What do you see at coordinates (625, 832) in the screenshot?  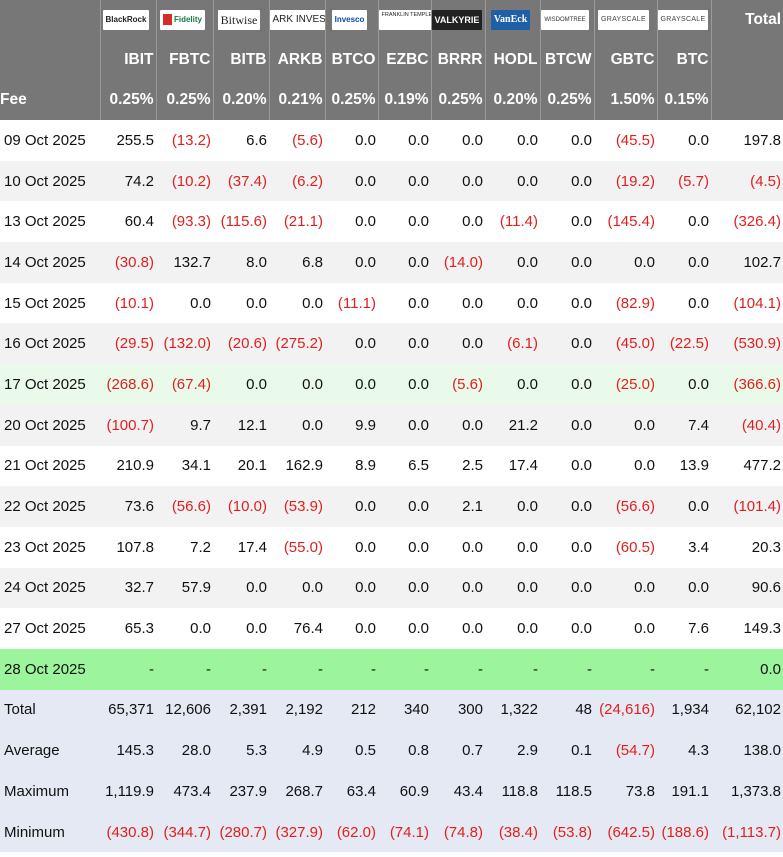 I see `summary-cell: (642.5)` at bounding box center [625, 832].